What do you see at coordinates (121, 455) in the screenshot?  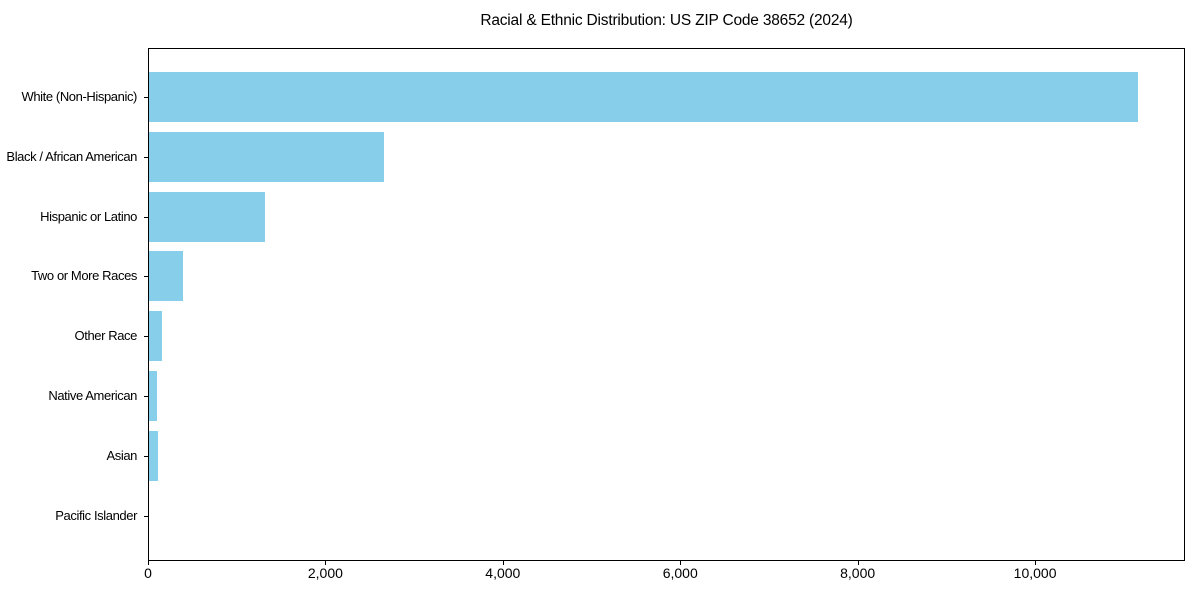 I see `y-tick-label: Asian` at bounding box center [121, 455].